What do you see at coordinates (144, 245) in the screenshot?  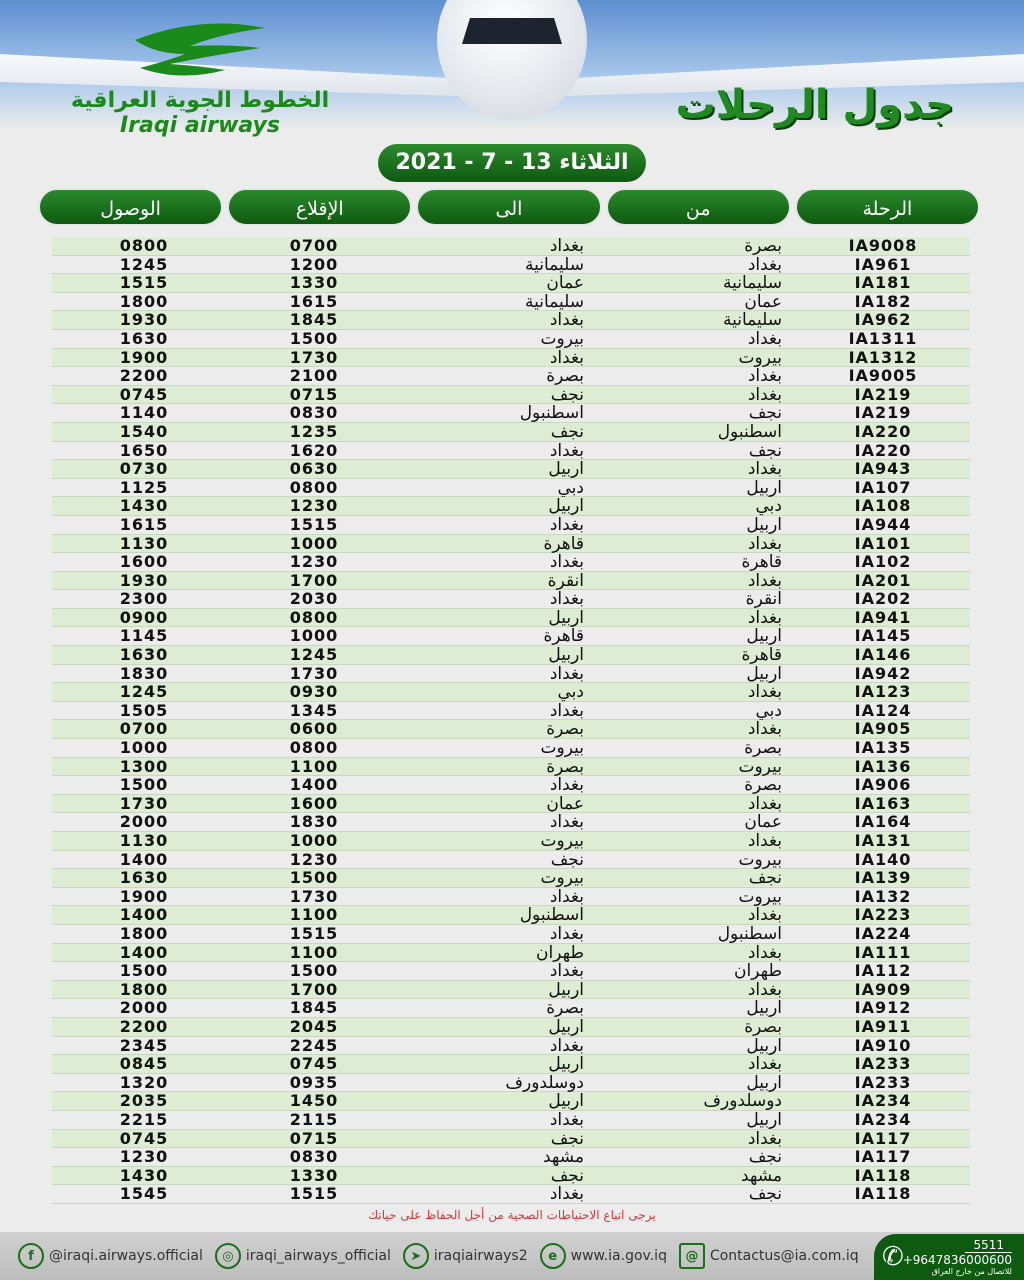 I see `arrival-time: 0800` at bounding box center [144, 245].